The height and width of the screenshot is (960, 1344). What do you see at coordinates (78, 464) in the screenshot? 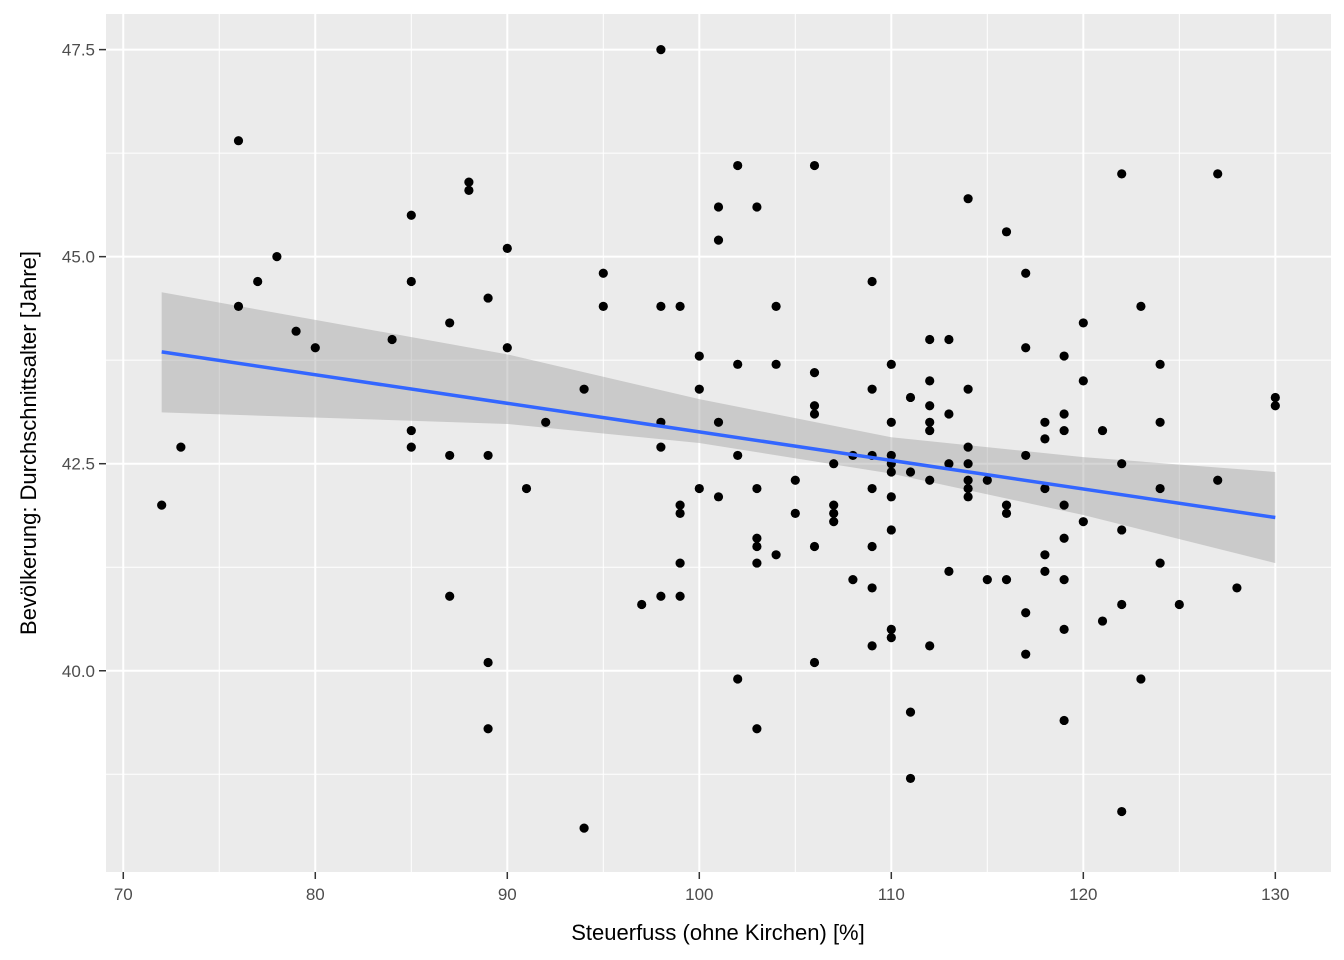
I see `y-tick-label: 42.5` at bounding box center [78, 464].